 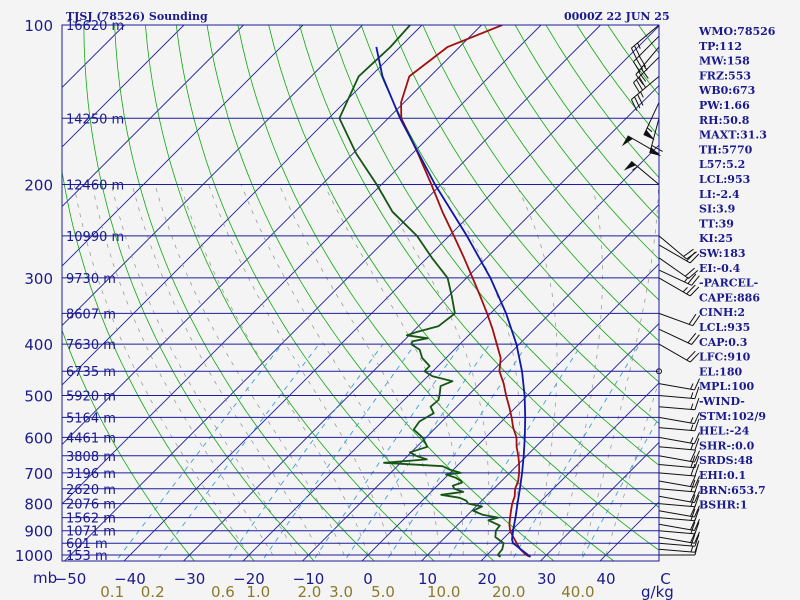 I want to click on index-entry: LCL:953, so click(x=724, y=179).